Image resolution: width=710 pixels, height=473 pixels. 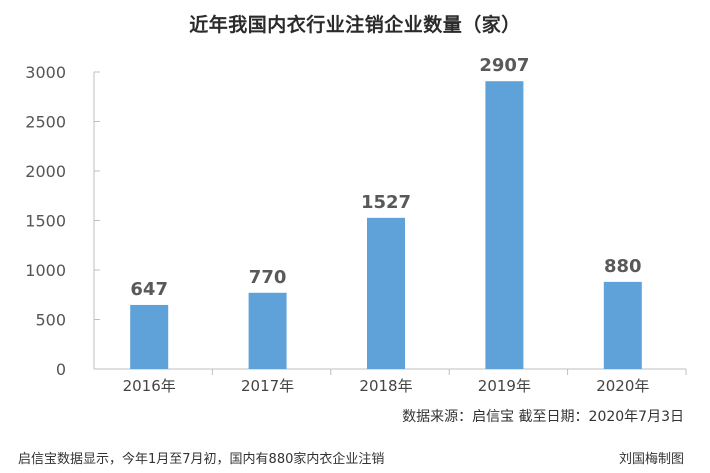 I want to click on y-tick-label: 0, so click(x=61, y=369).